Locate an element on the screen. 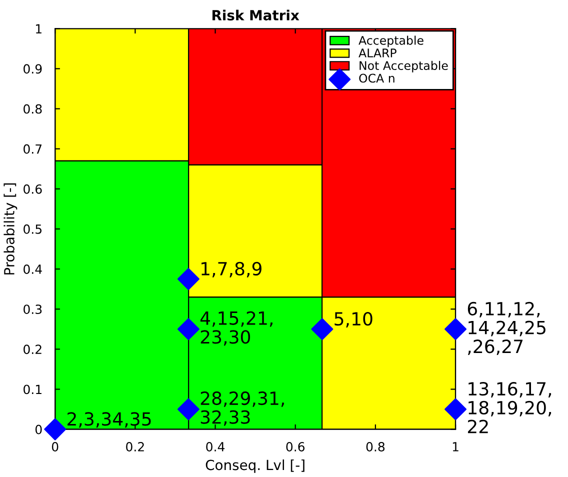 The width and height of the screenshot is (568, 477). y-tick-label: 0 is located at coordinates (38, 429).